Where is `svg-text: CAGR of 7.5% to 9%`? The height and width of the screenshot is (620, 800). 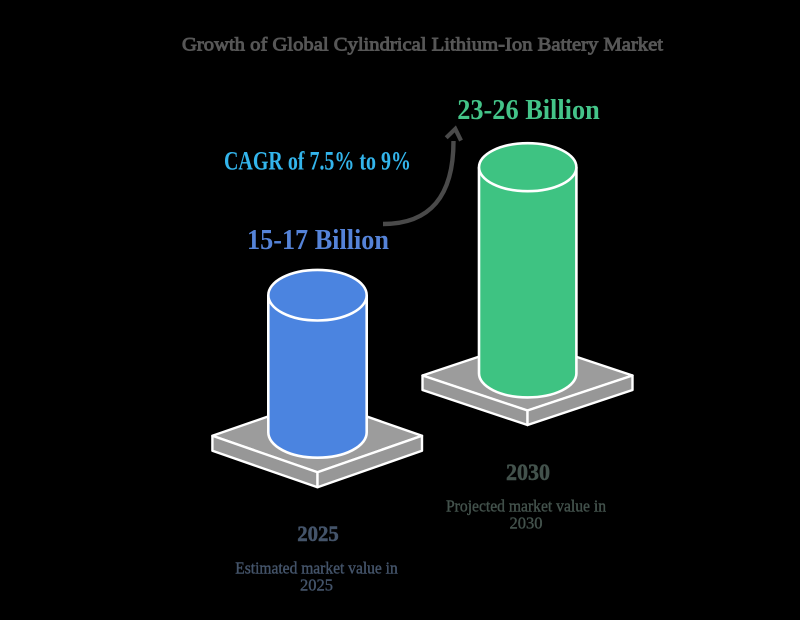 svg-text: CAGR of 7.5% to 9% is located at coordinates (317, 161).